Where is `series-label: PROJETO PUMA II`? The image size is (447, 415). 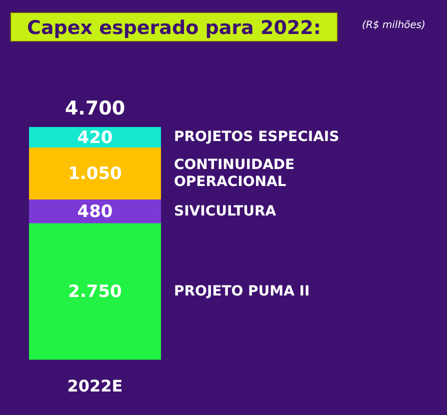
series-label: PROJETO PUMA II is located at coordinates (242, 291).